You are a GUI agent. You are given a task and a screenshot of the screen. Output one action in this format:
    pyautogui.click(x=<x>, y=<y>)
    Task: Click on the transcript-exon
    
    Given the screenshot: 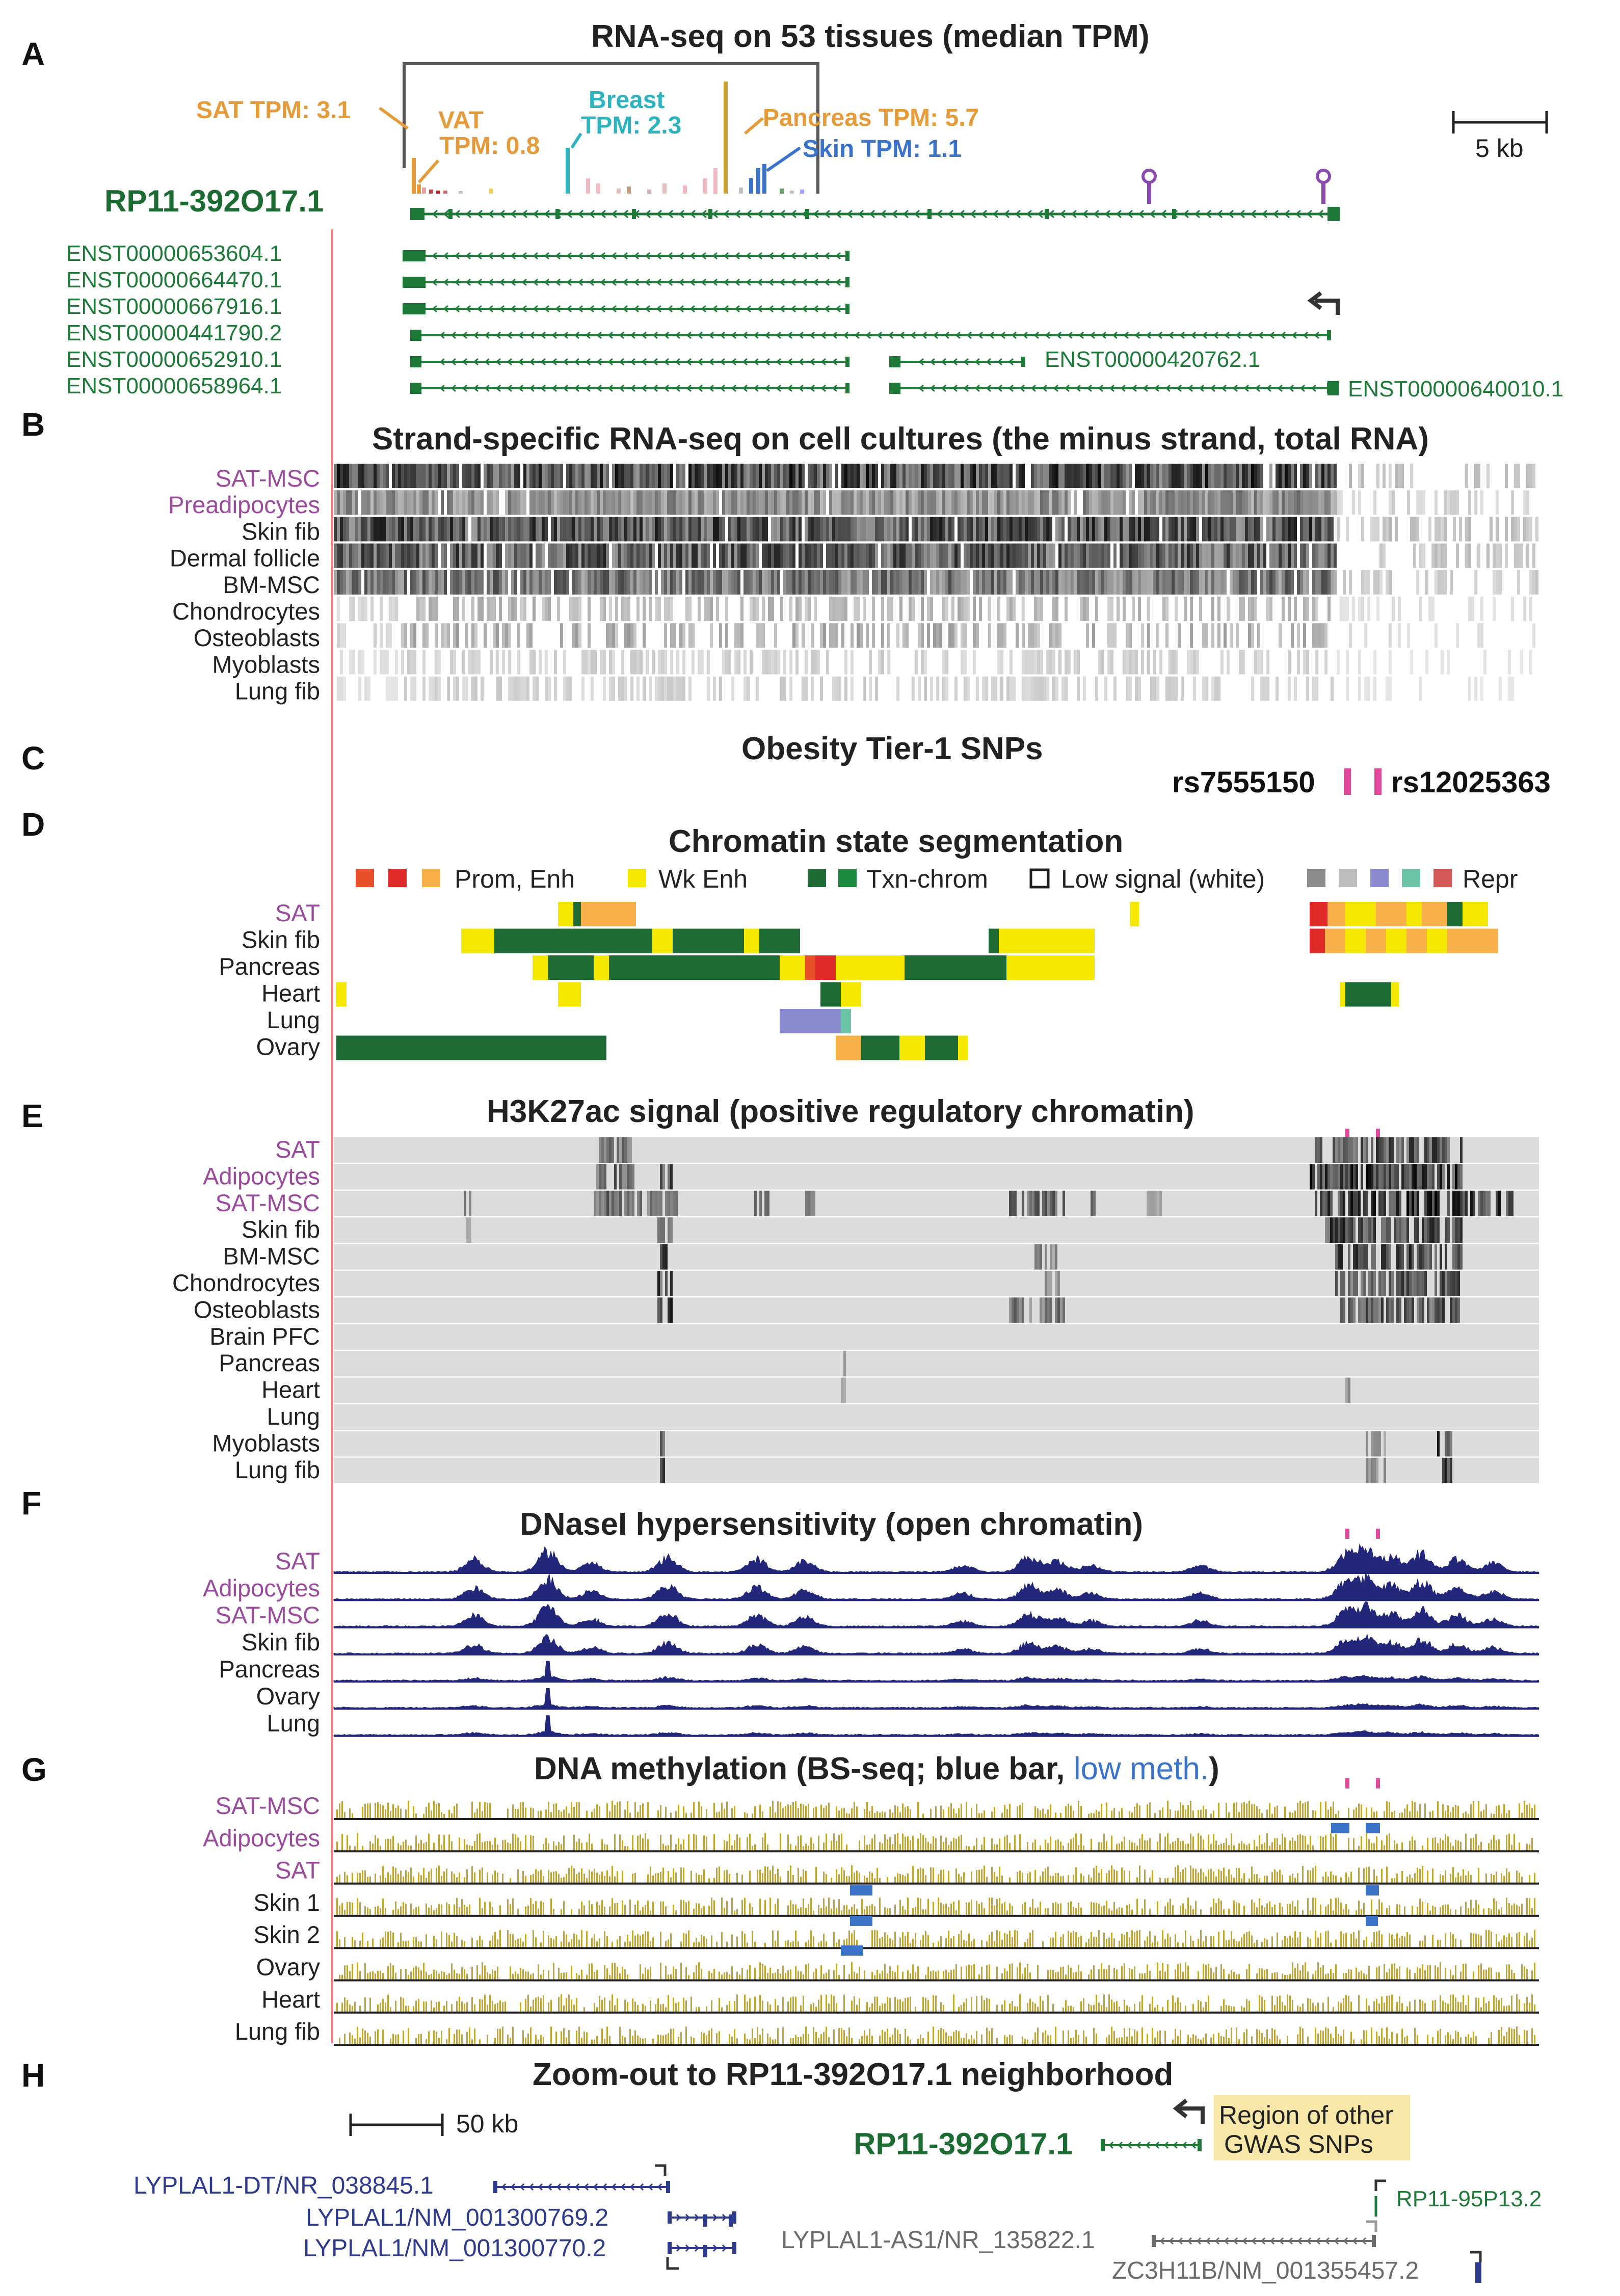 What is the action you would take?
    pyautogui.click(x=847, y=256)
    